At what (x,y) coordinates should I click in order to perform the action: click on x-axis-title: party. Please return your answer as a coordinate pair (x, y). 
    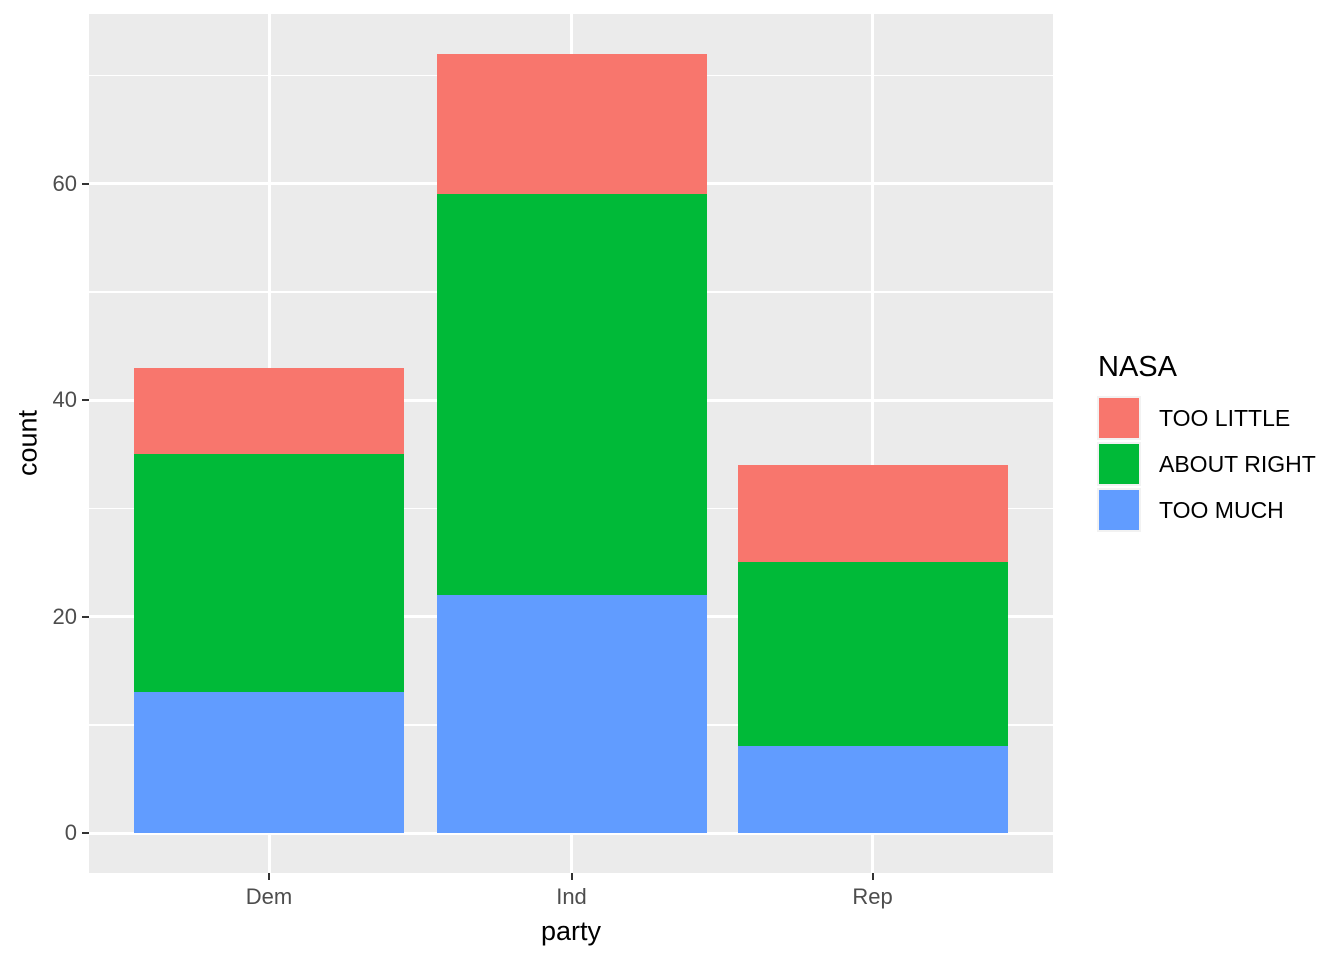
    Looking at the image, I should click on (571, 931).